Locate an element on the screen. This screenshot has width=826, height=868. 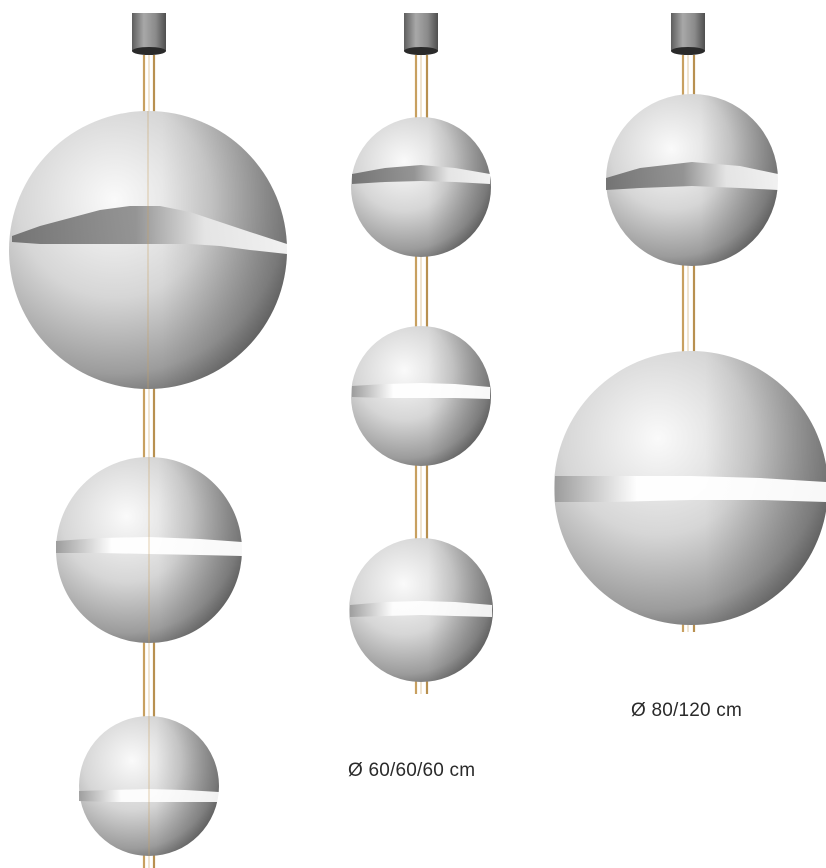
canopy-middle is located at coordinates (421, 34).